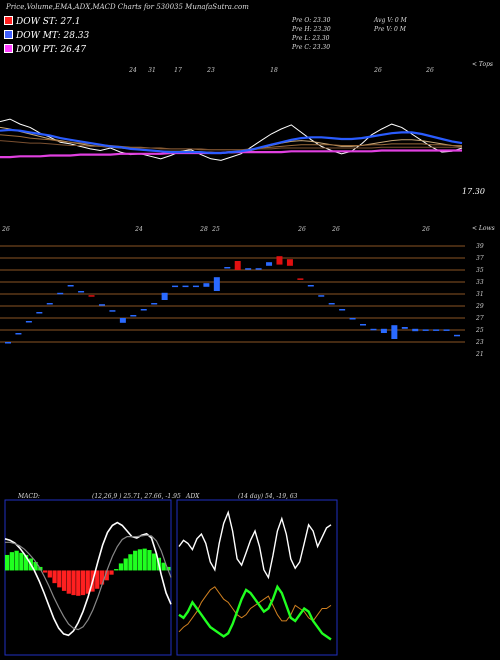  I want to click on bar-top-tick-label: 24, so click(138, 229).